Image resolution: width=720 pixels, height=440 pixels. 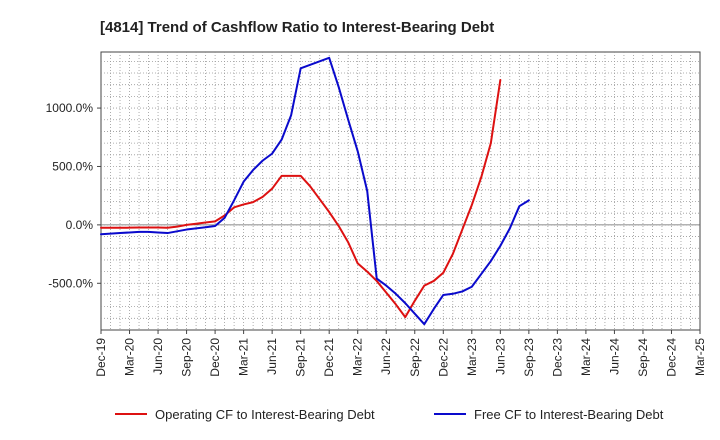 I want to click on x-tick-label: Mar-20, so click(x=130, y=357).